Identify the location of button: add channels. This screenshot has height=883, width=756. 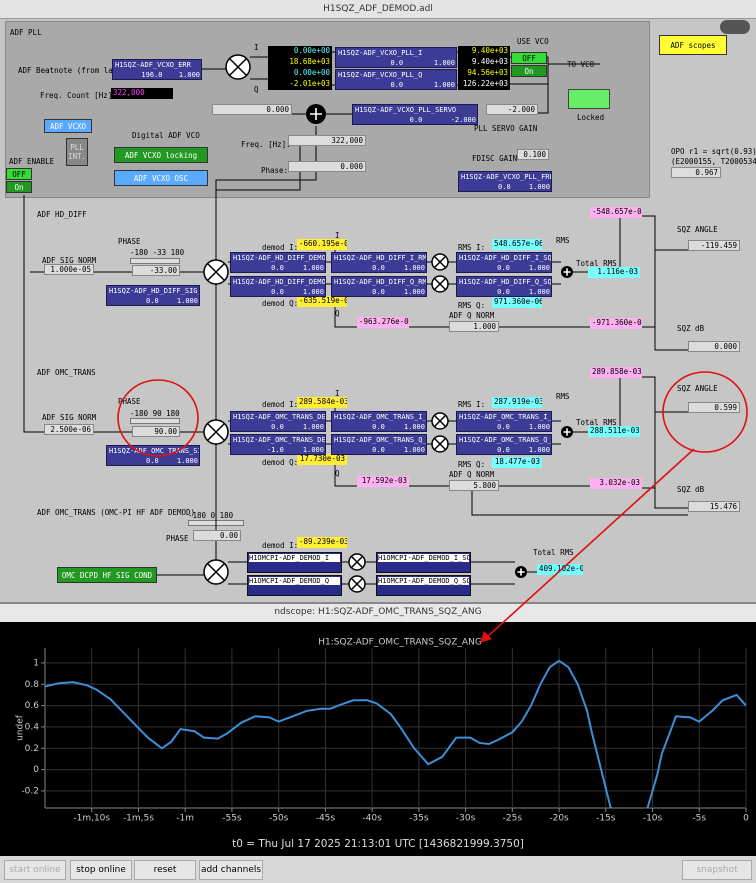
(231, 870).